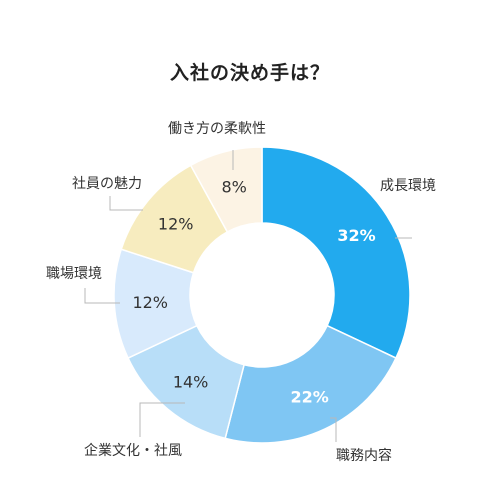 Image resolution: width=500 pixels, height=500 pixels. Describe the element at coordinates (107, 184) in the screenshot. I see `category-label-5: 社員の魅力` at that location.